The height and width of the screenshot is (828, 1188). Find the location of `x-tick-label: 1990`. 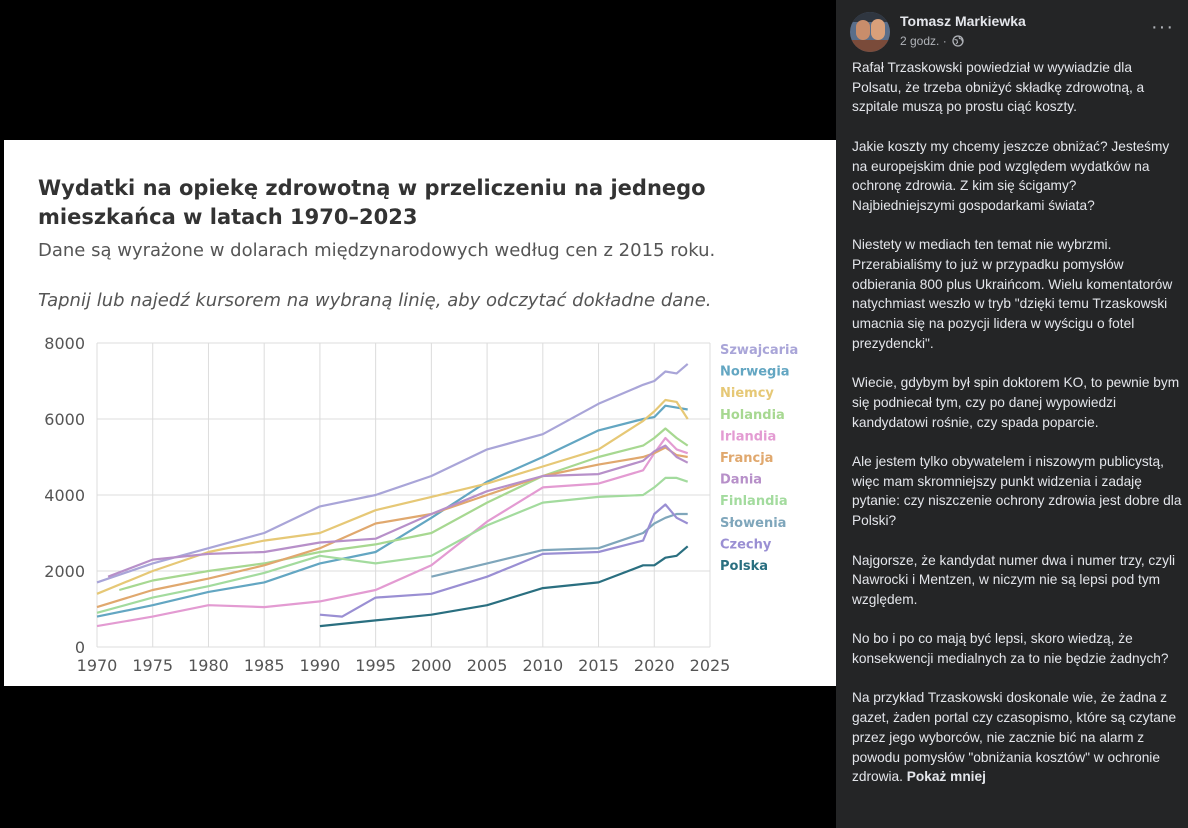

x-tick-label: 1990 is located at coordinates (320, 665).